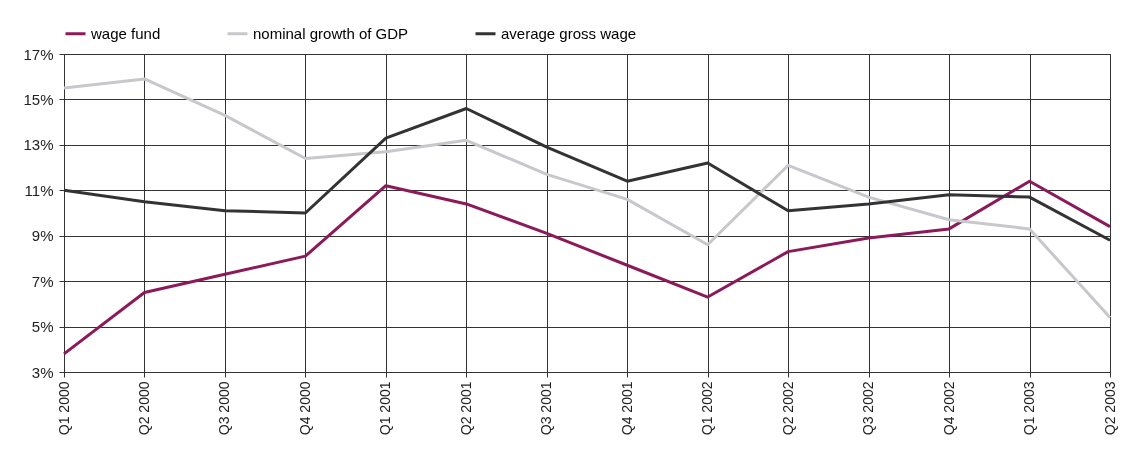 The height and width of the screenshot is (465, 1129). Describe the element at coordinates (63, 408) in the screenshot. I see `x-tick-label: Q1 2000` at that location.